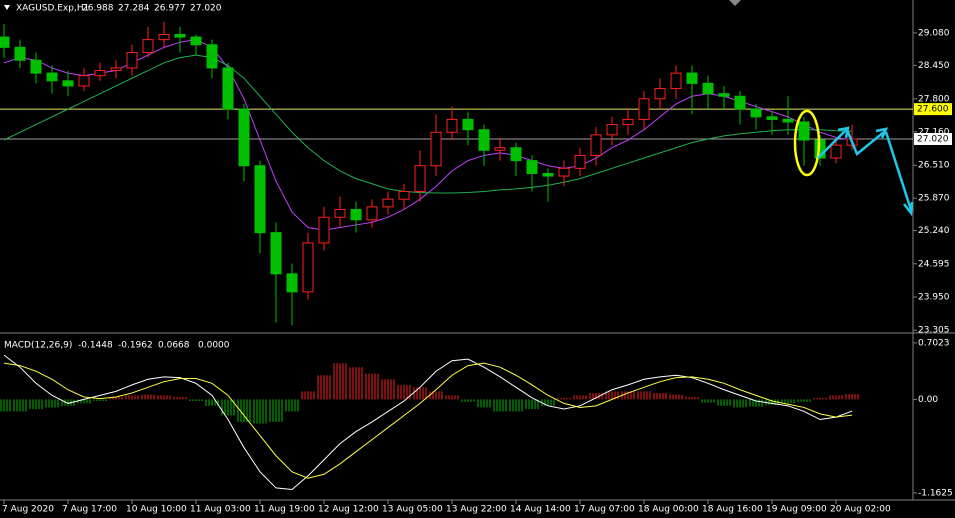  What do you see at coordinates (934, 331) in the screenshot?
I see `y-tick-label: 23.305` at bounding box center [934, 331].